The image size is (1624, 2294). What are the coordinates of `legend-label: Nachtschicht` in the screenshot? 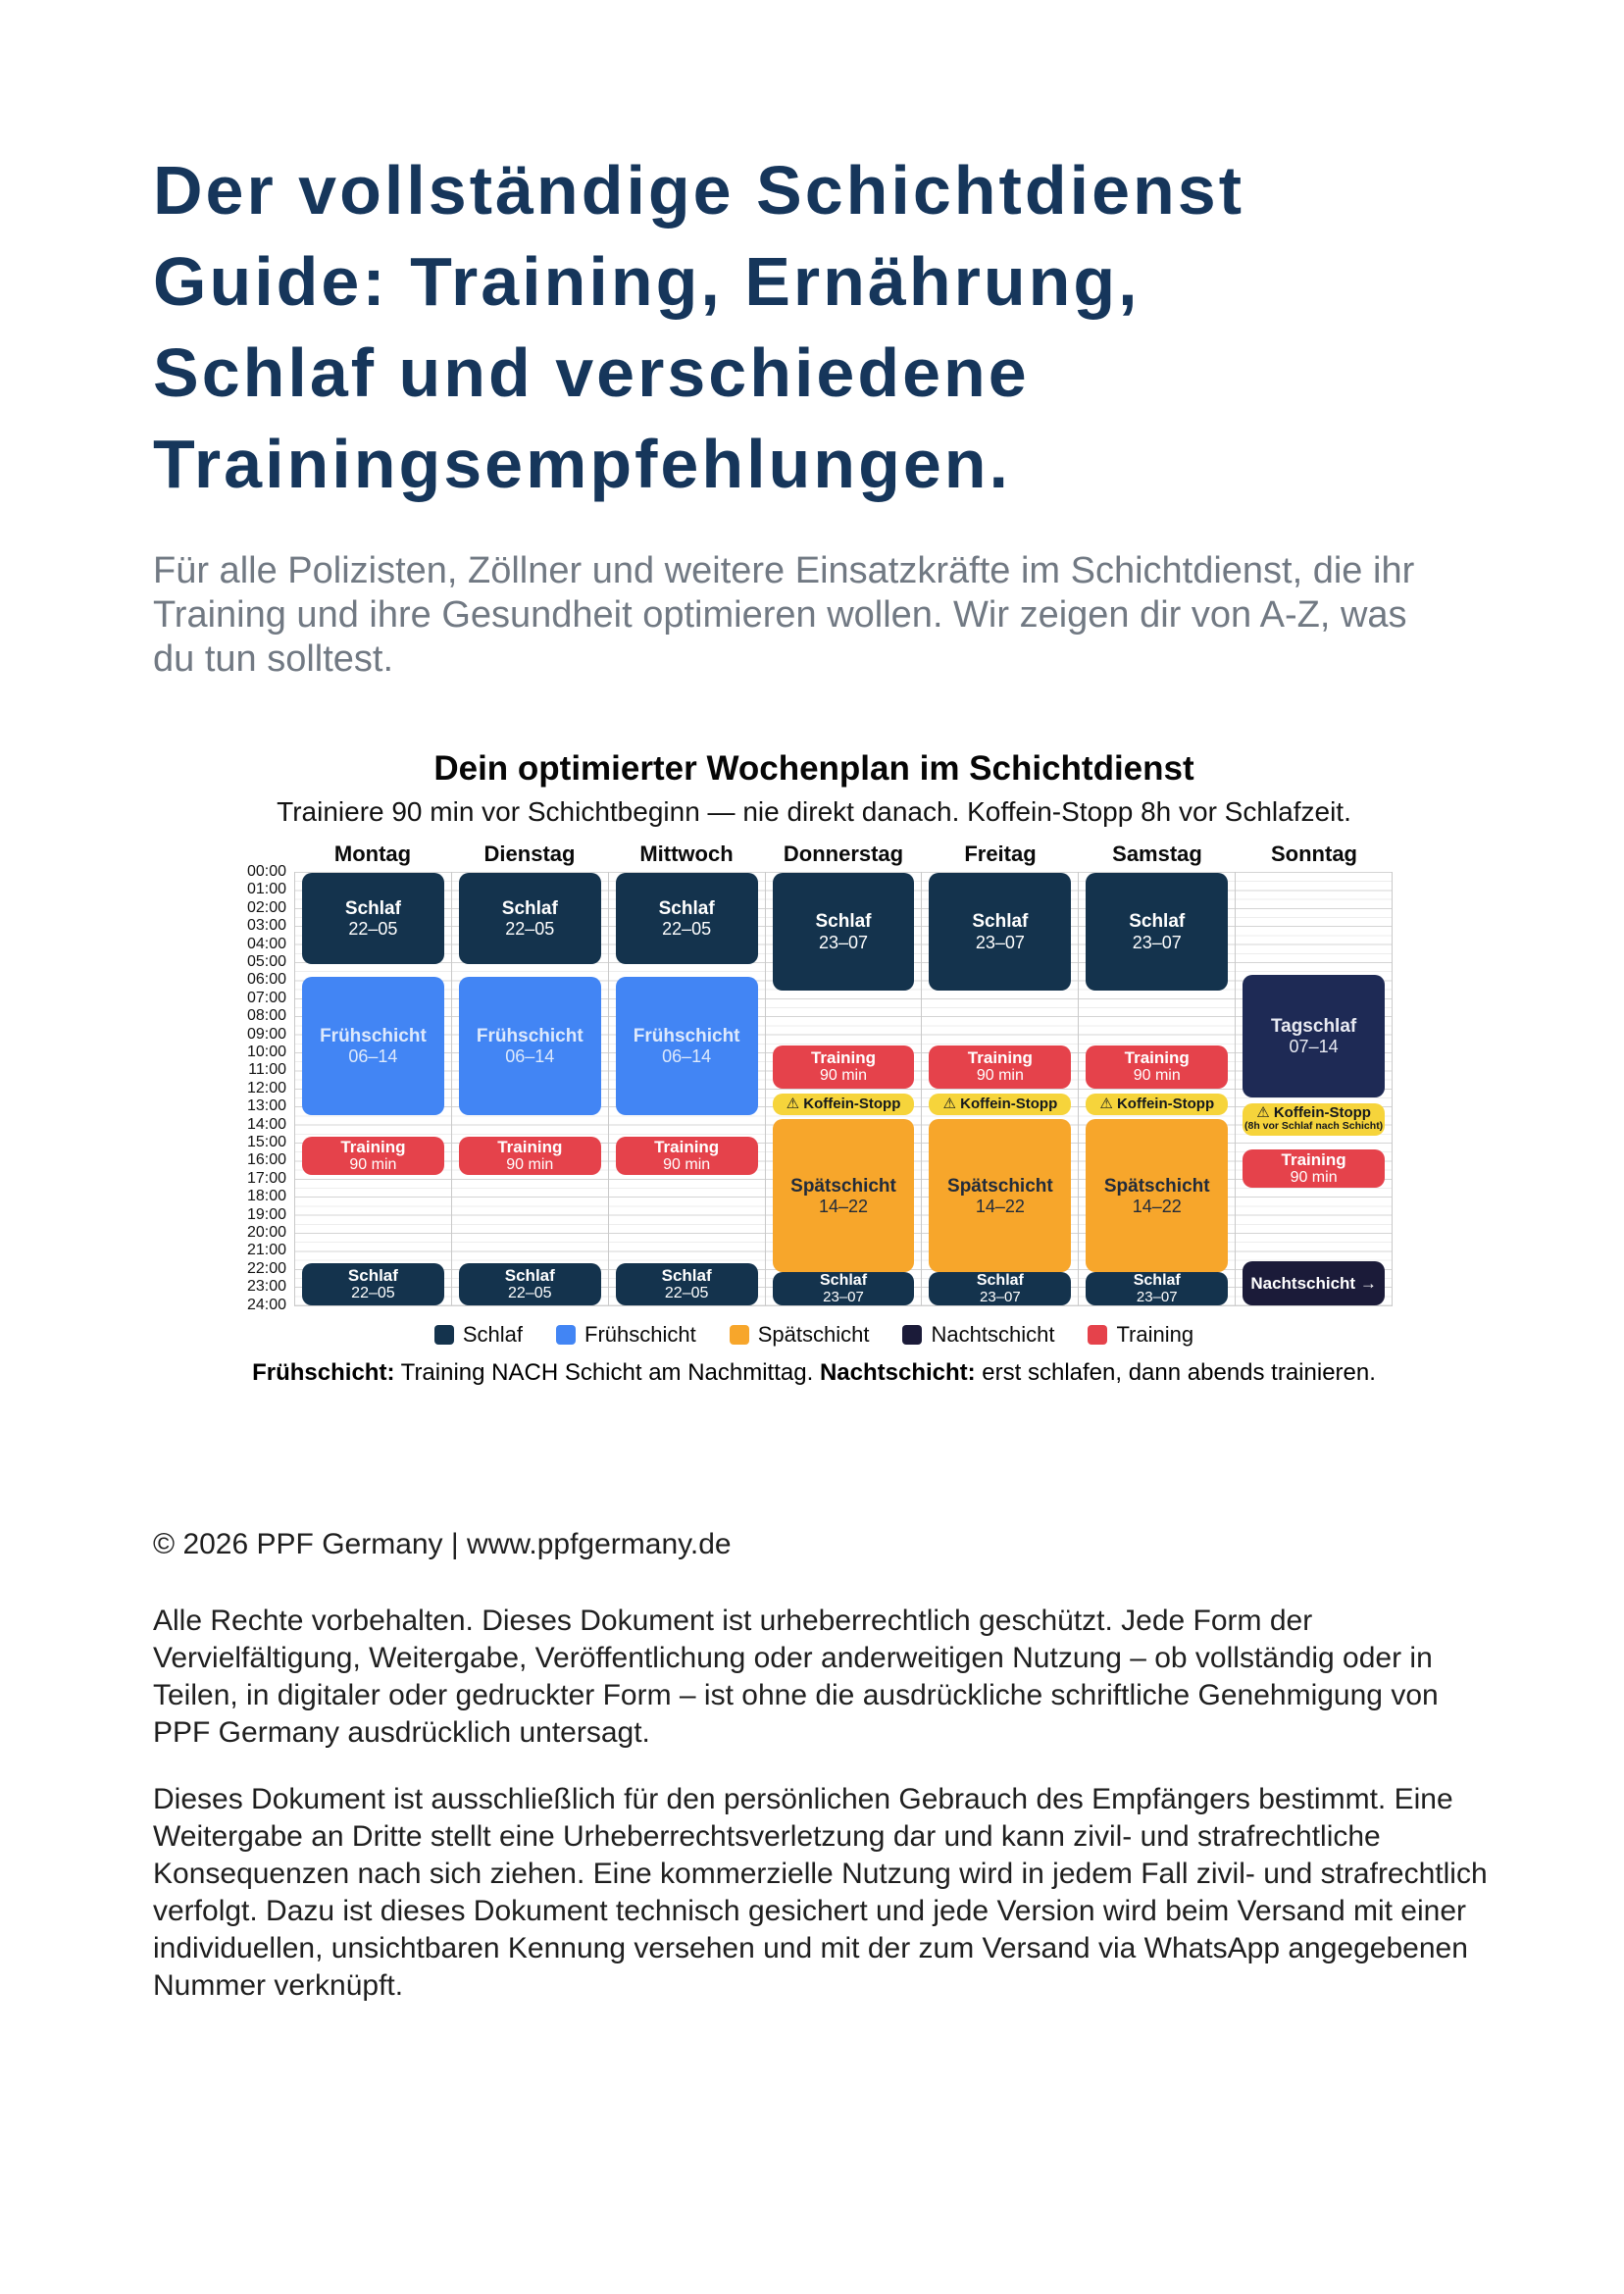 It's located at (993, 1334).